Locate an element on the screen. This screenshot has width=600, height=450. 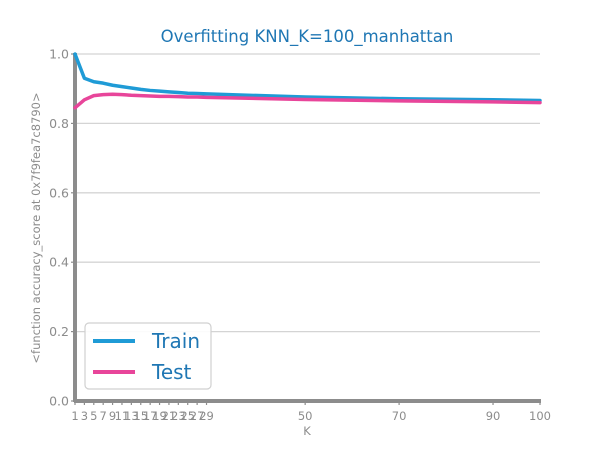
x-tick-label: 70 is located at coordinates (399, 416).